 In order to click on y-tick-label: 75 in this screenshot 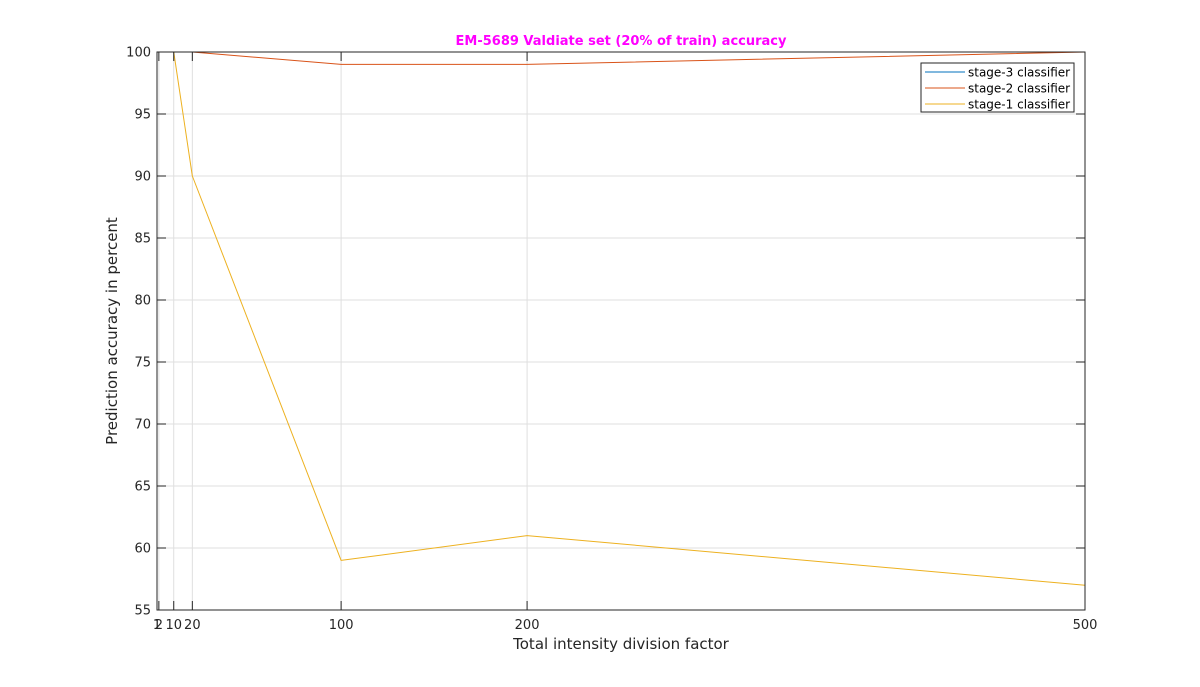, I will do `click(142, 363)`.